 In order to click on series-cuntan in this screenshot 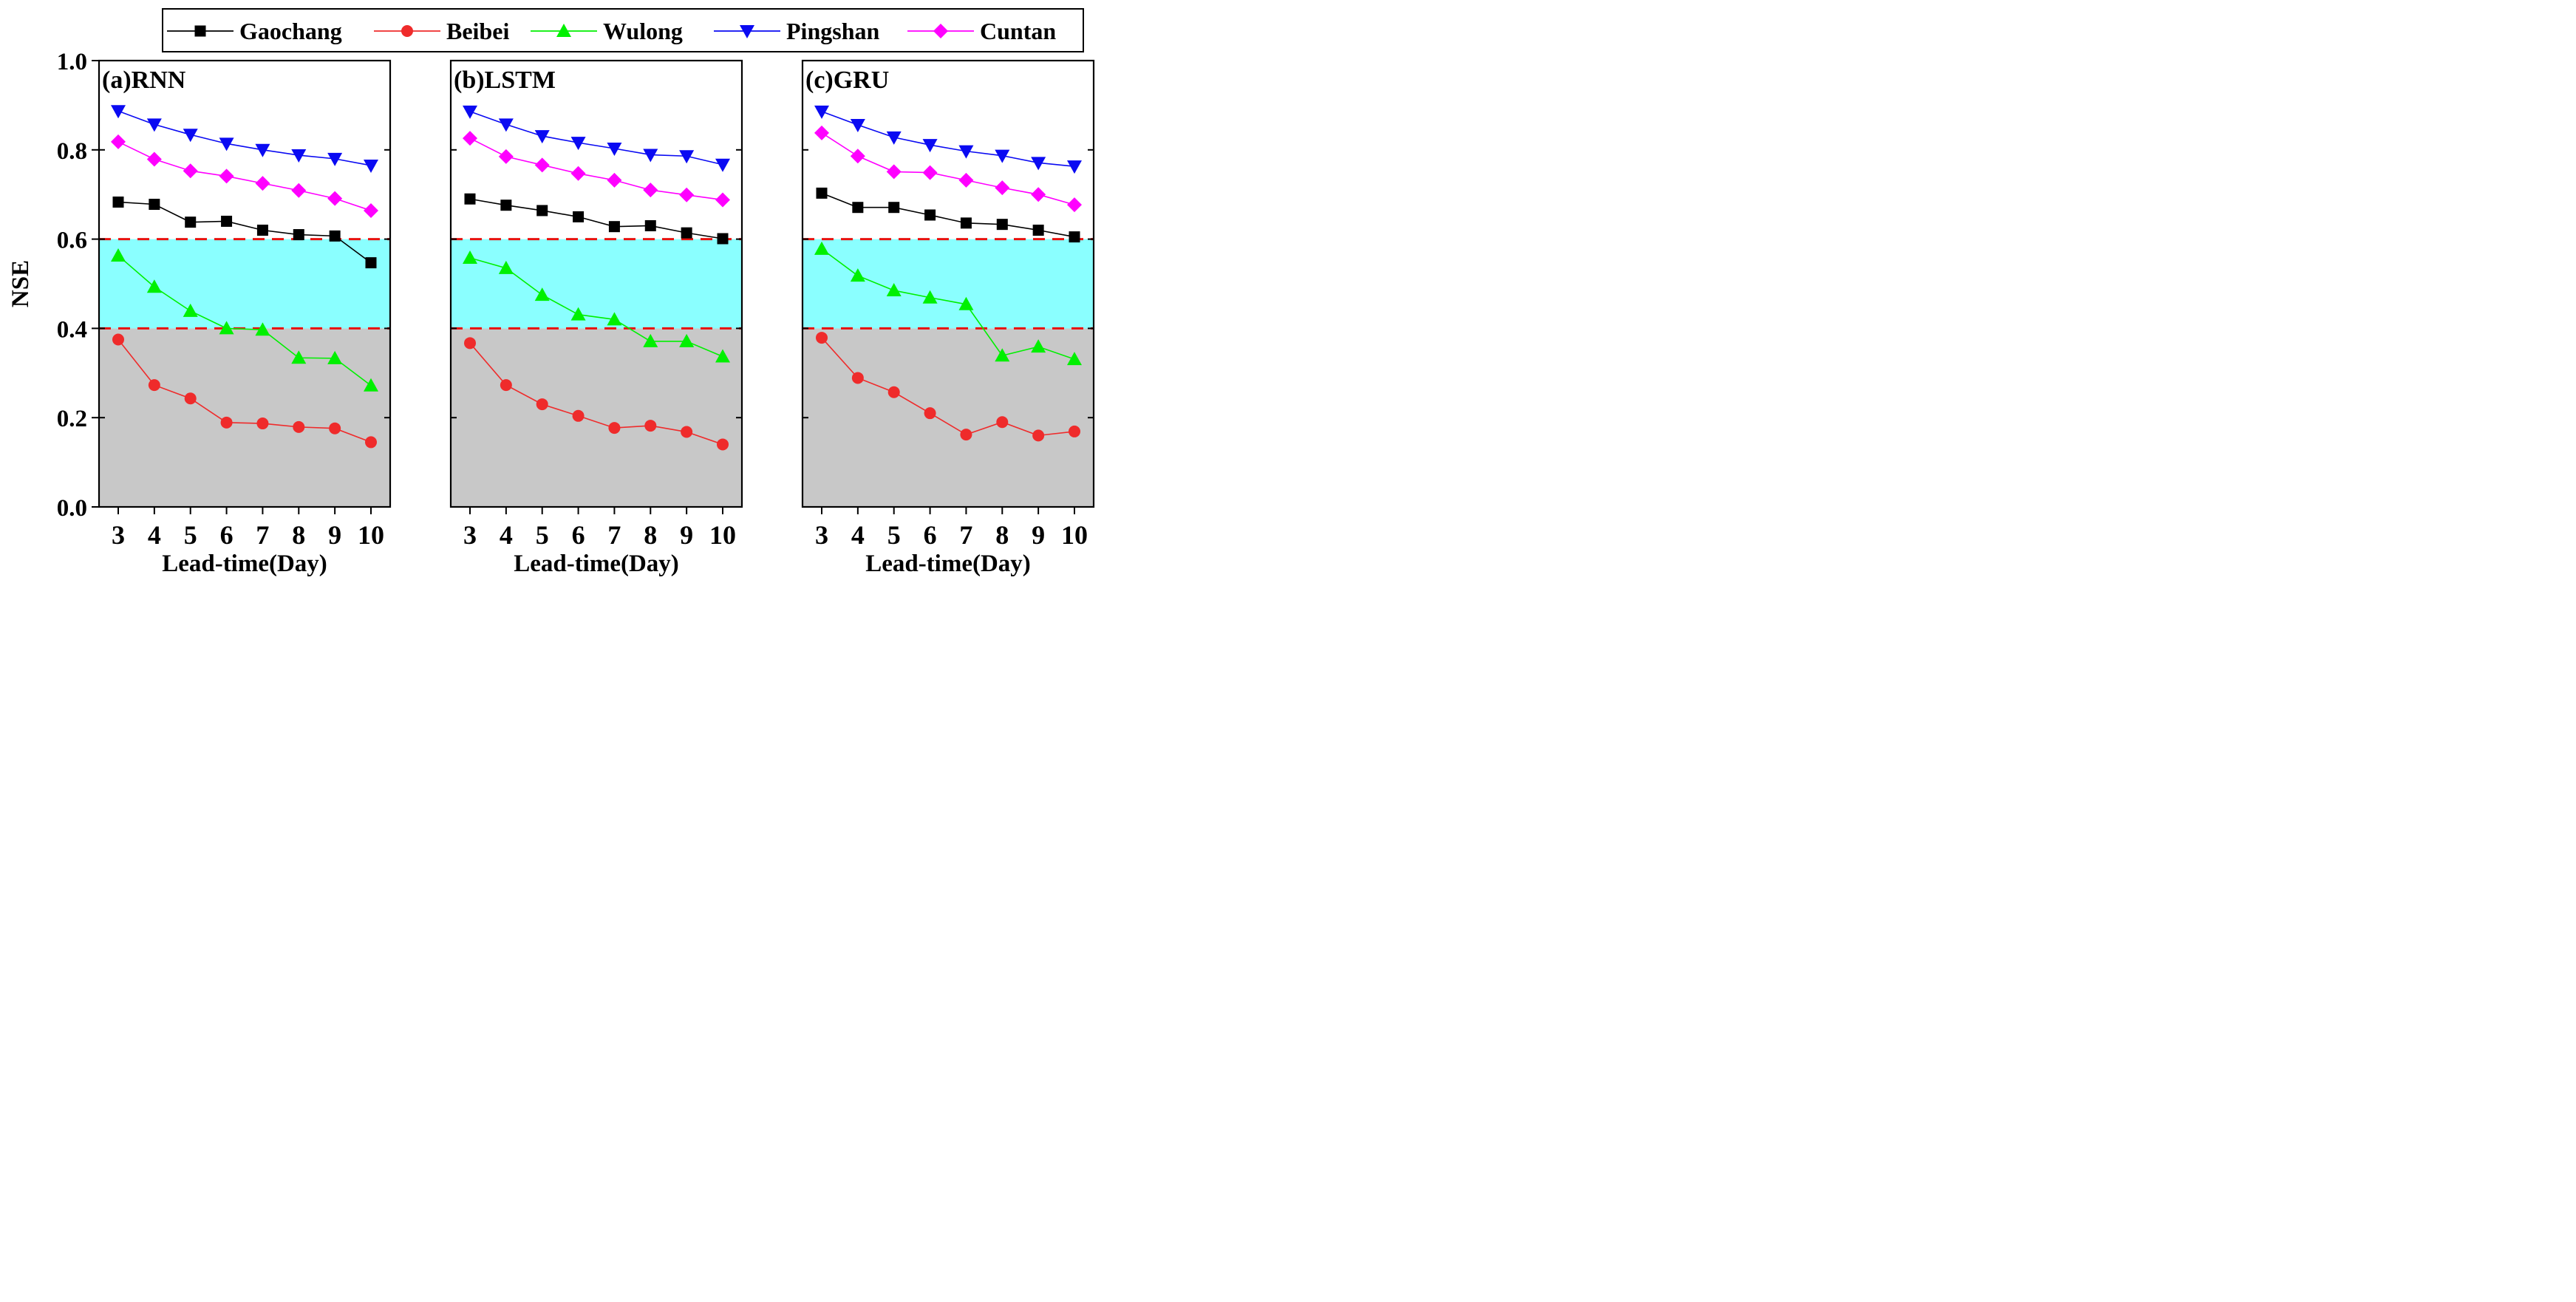, I will do `click(596, 169)`.